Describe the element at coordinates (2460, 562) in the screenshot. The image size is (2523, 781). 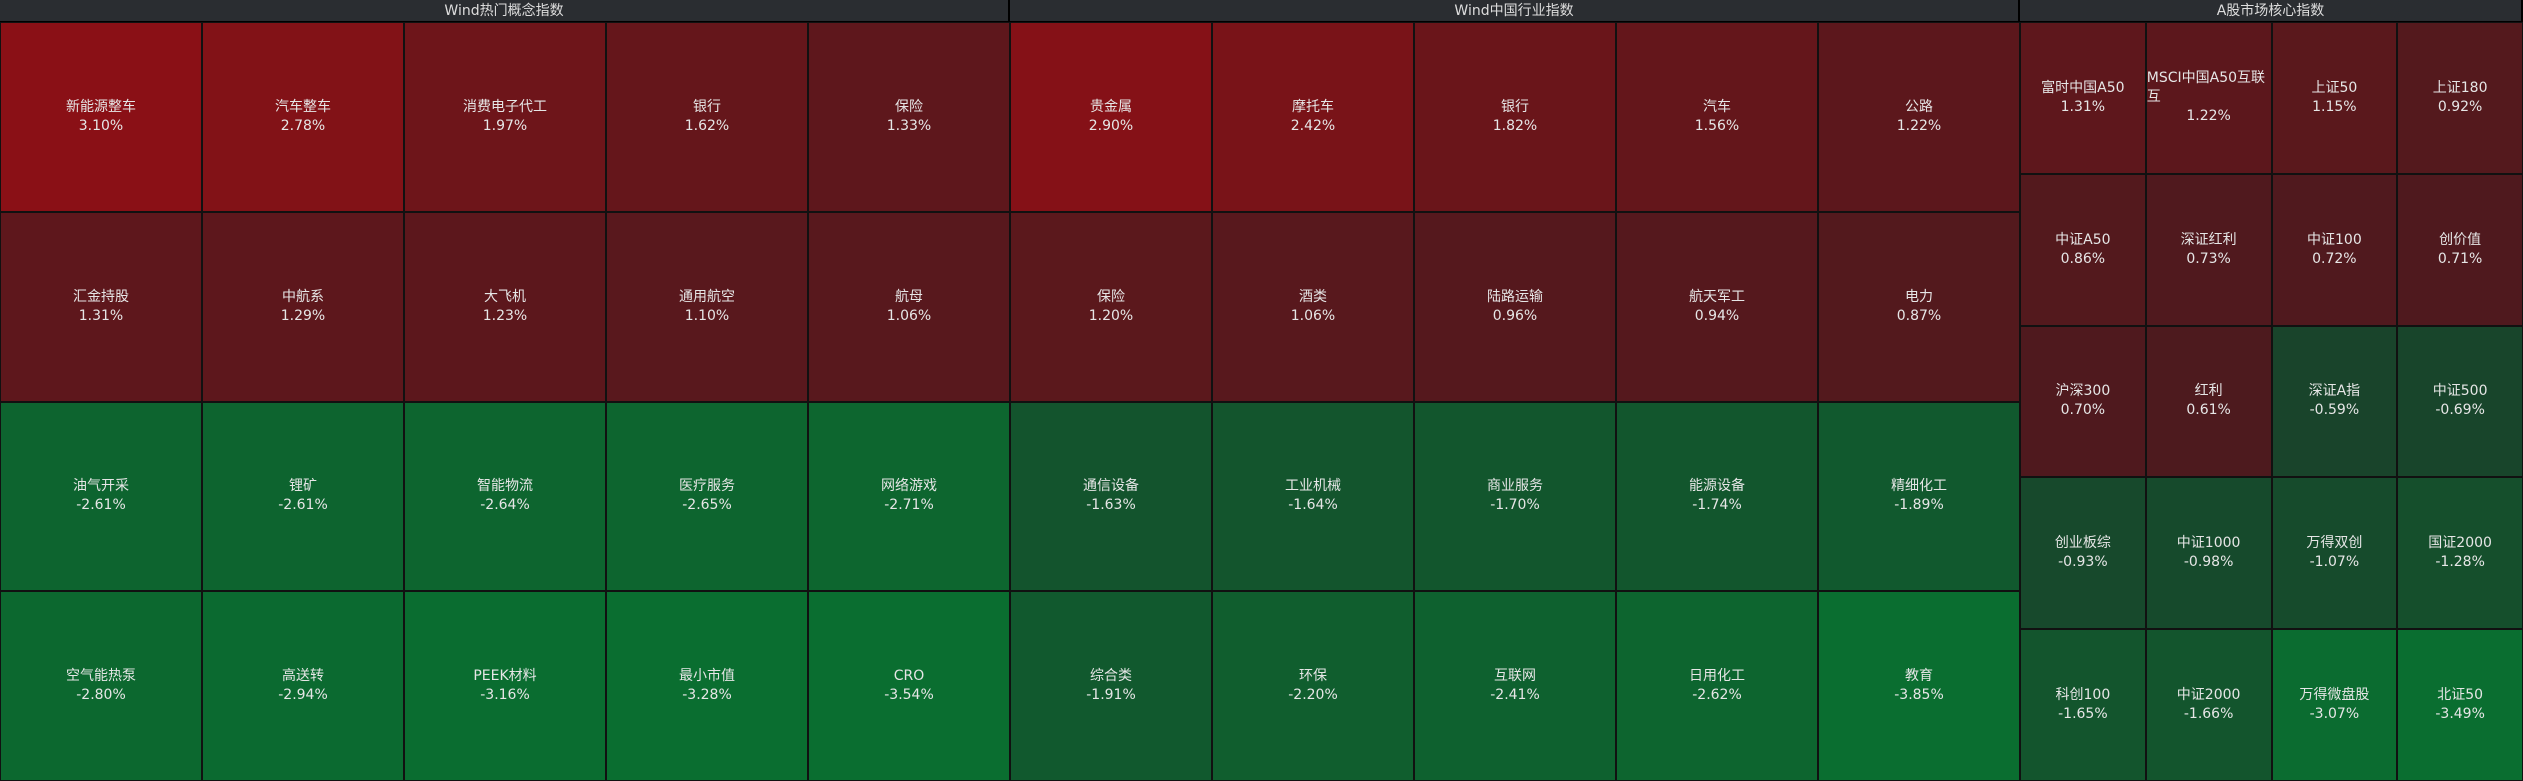
I see `cell-change: -1.28%` at that location.